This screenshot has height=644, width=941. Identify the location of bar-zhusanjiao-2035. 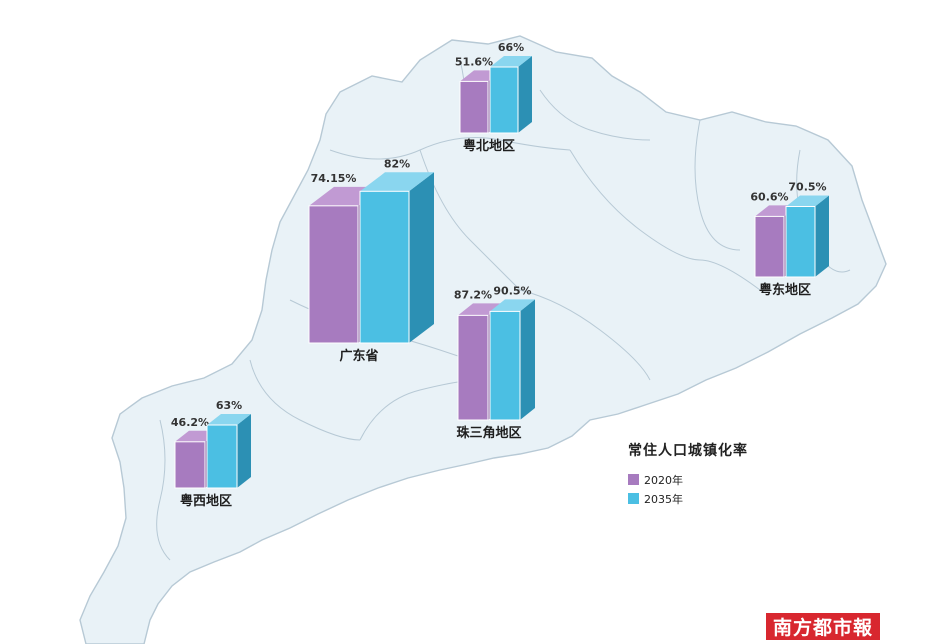
(512, 360).